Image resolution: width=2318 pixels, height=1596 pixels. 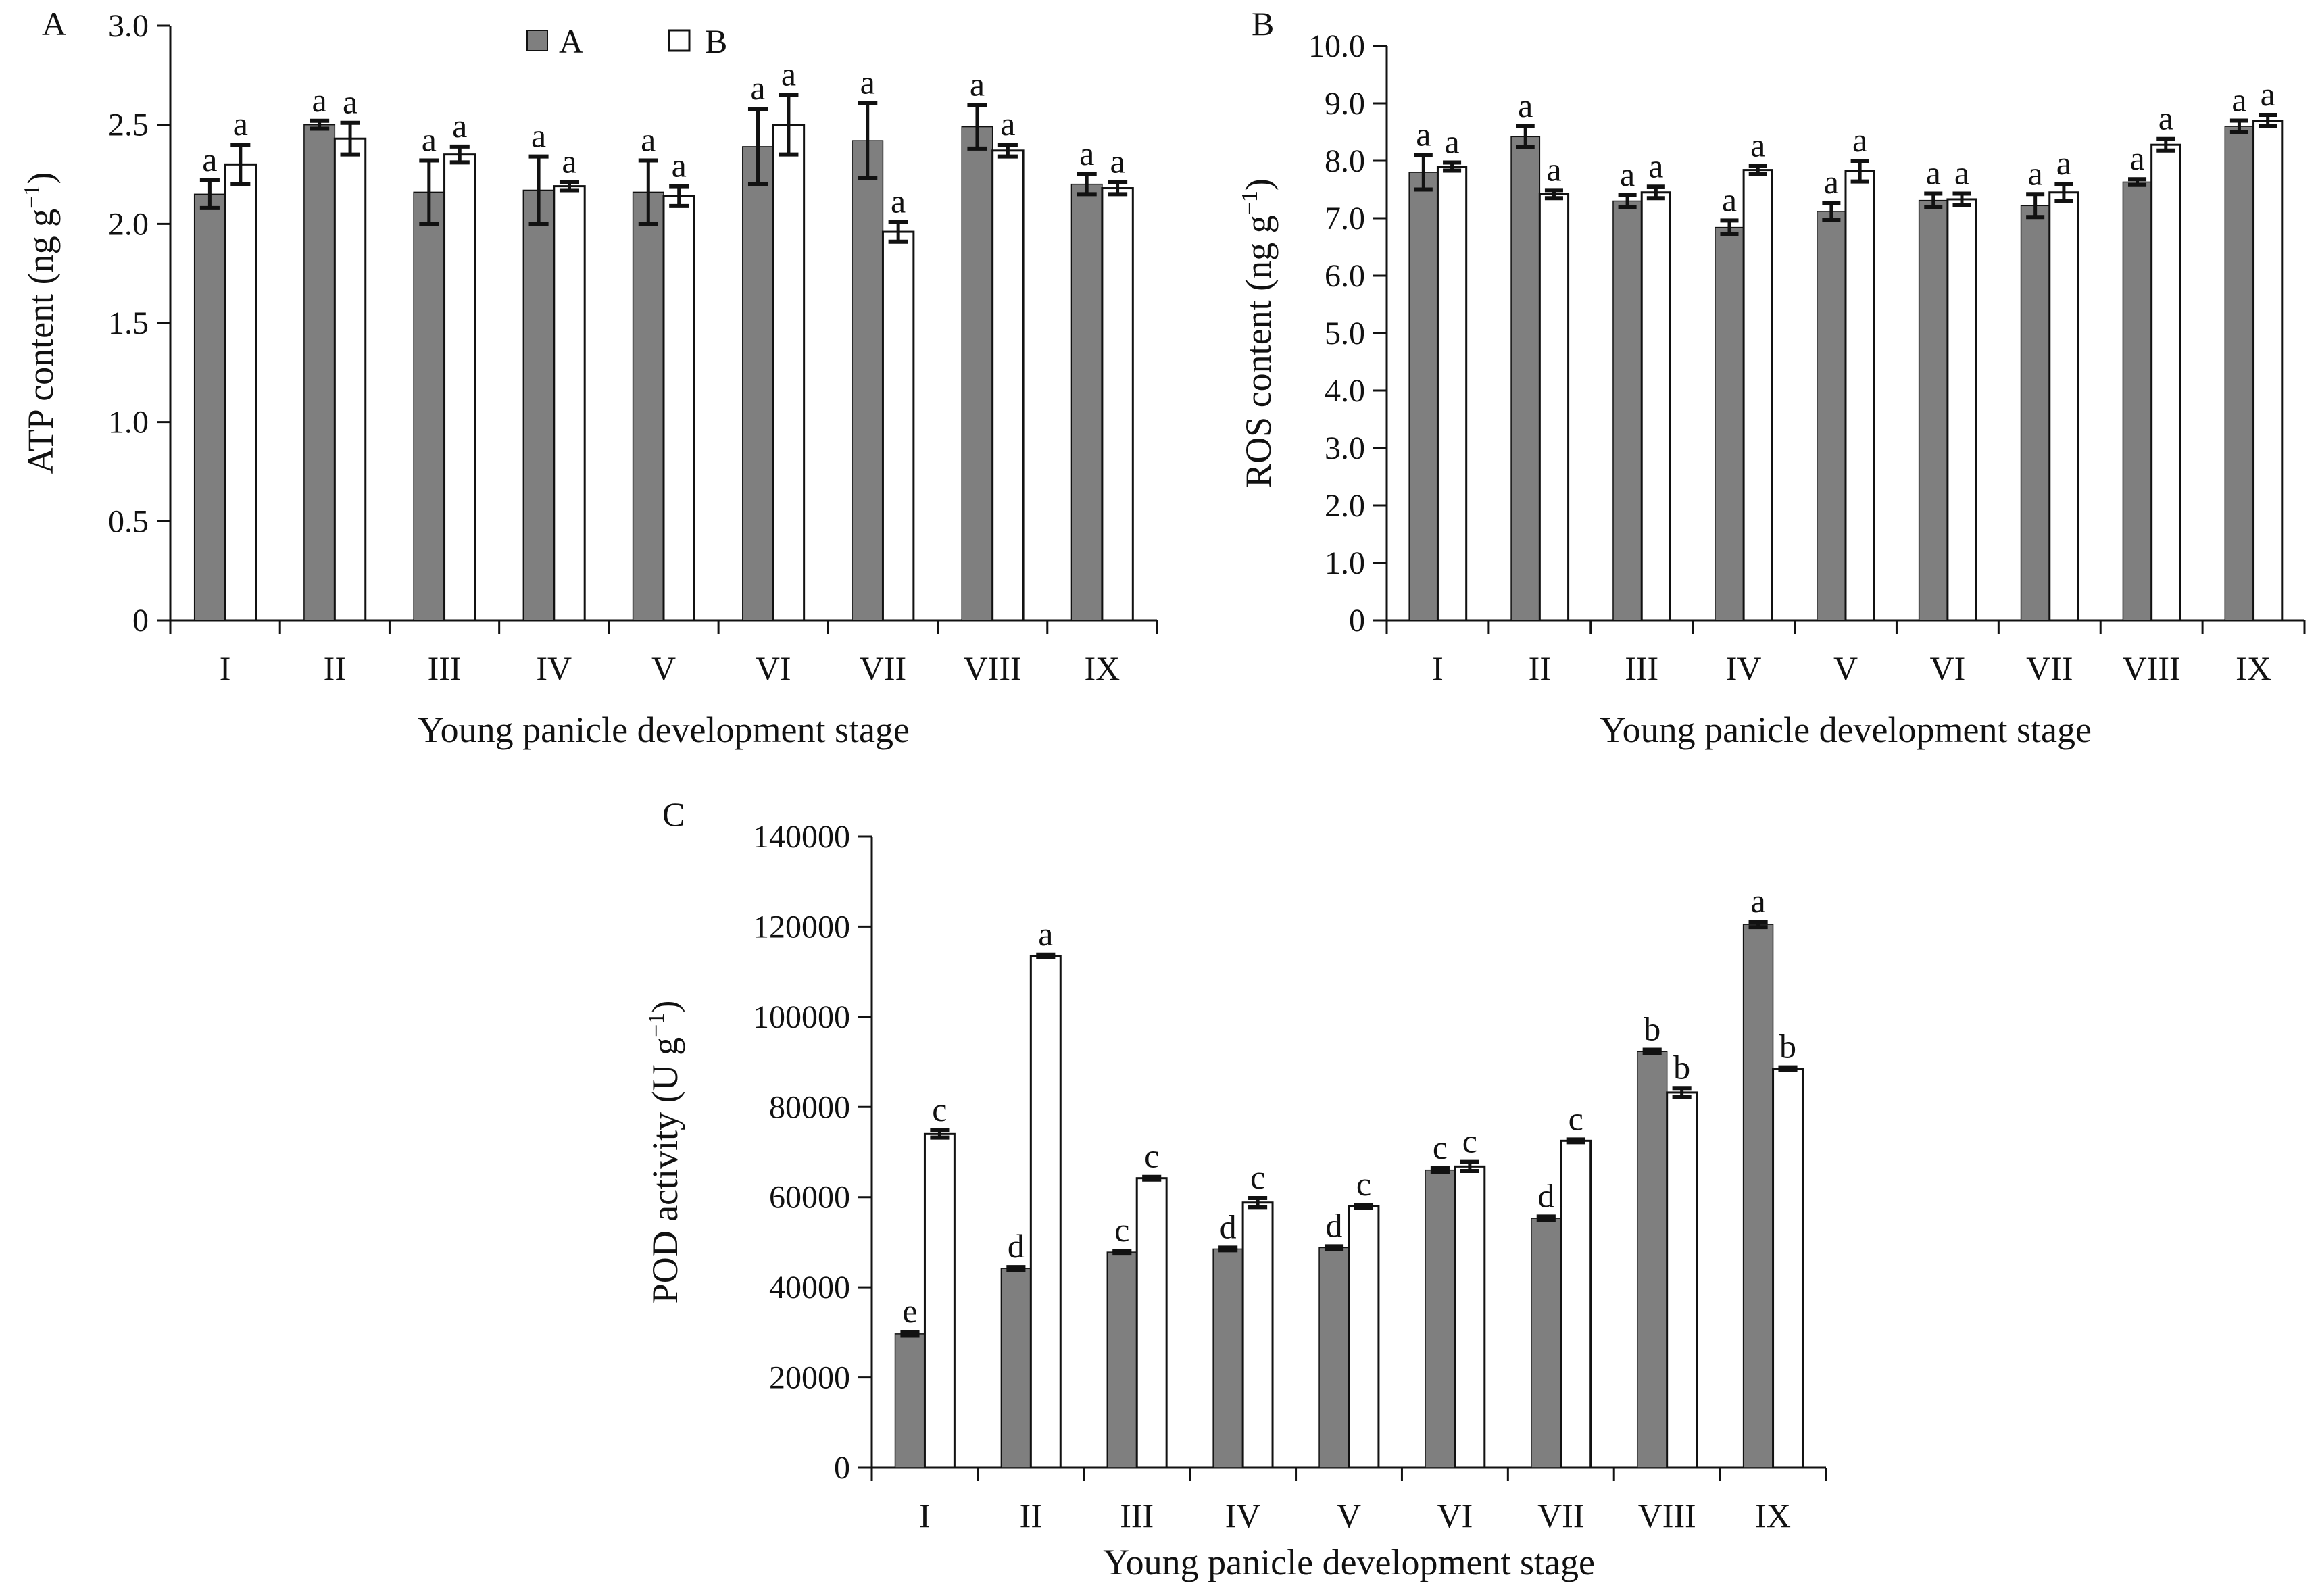 What do you see at coordinates (809, 1288) in the screenshot?
I see `y-tick-label: 40000` at bounding box center [809, 1288].